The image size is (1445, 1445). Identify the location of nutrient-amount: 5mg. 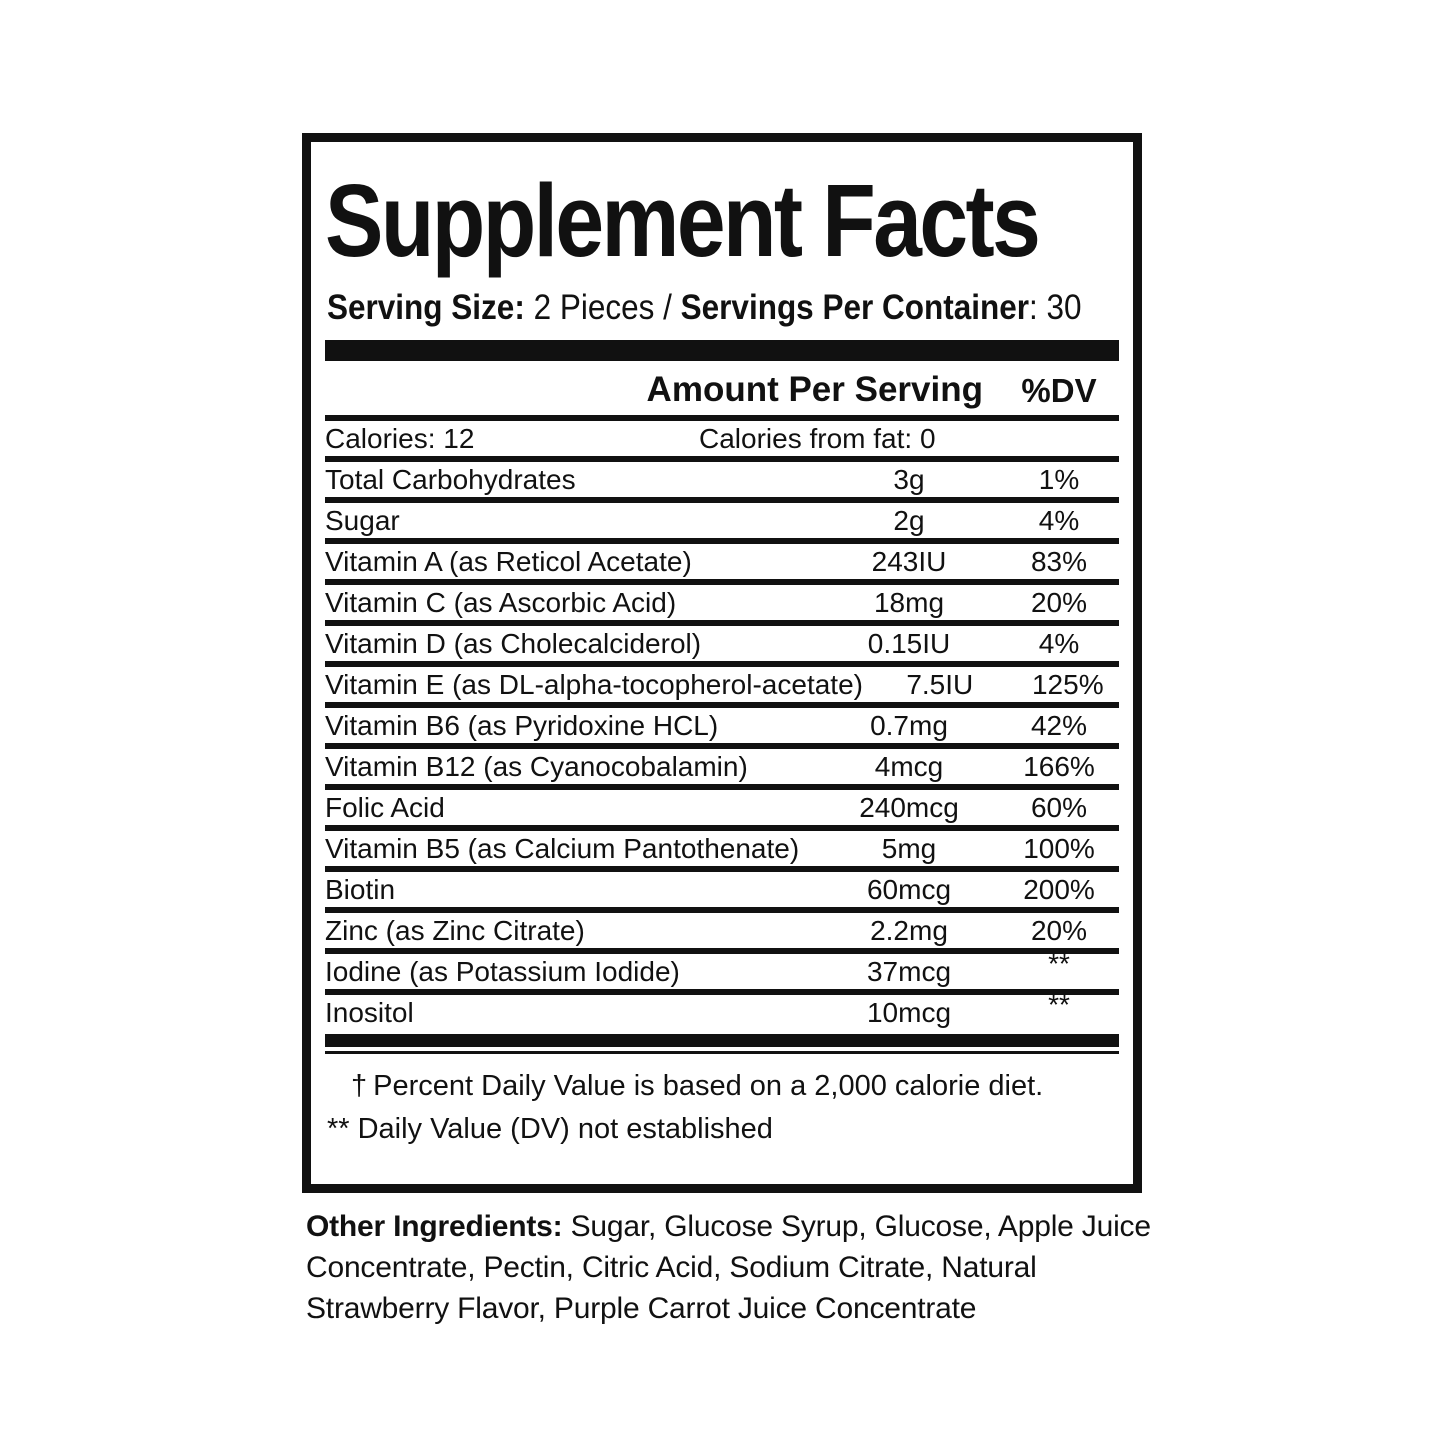
(909, 848).